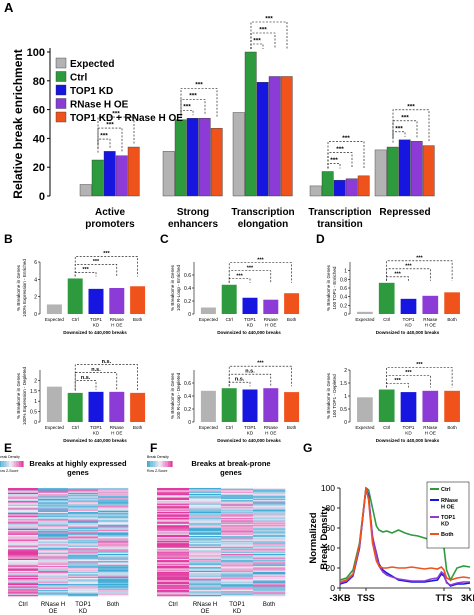 This screenshot has width=474, height=615. Describe the element at coordinates (262, 218) in the screenshot. I see `category-label: Transcription elongation` at that location.